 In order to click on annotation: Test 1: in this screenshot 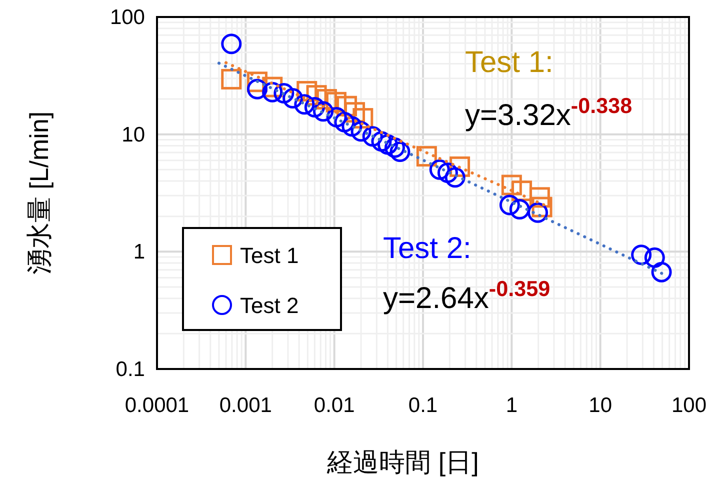, I will do `click(509, 62)`.